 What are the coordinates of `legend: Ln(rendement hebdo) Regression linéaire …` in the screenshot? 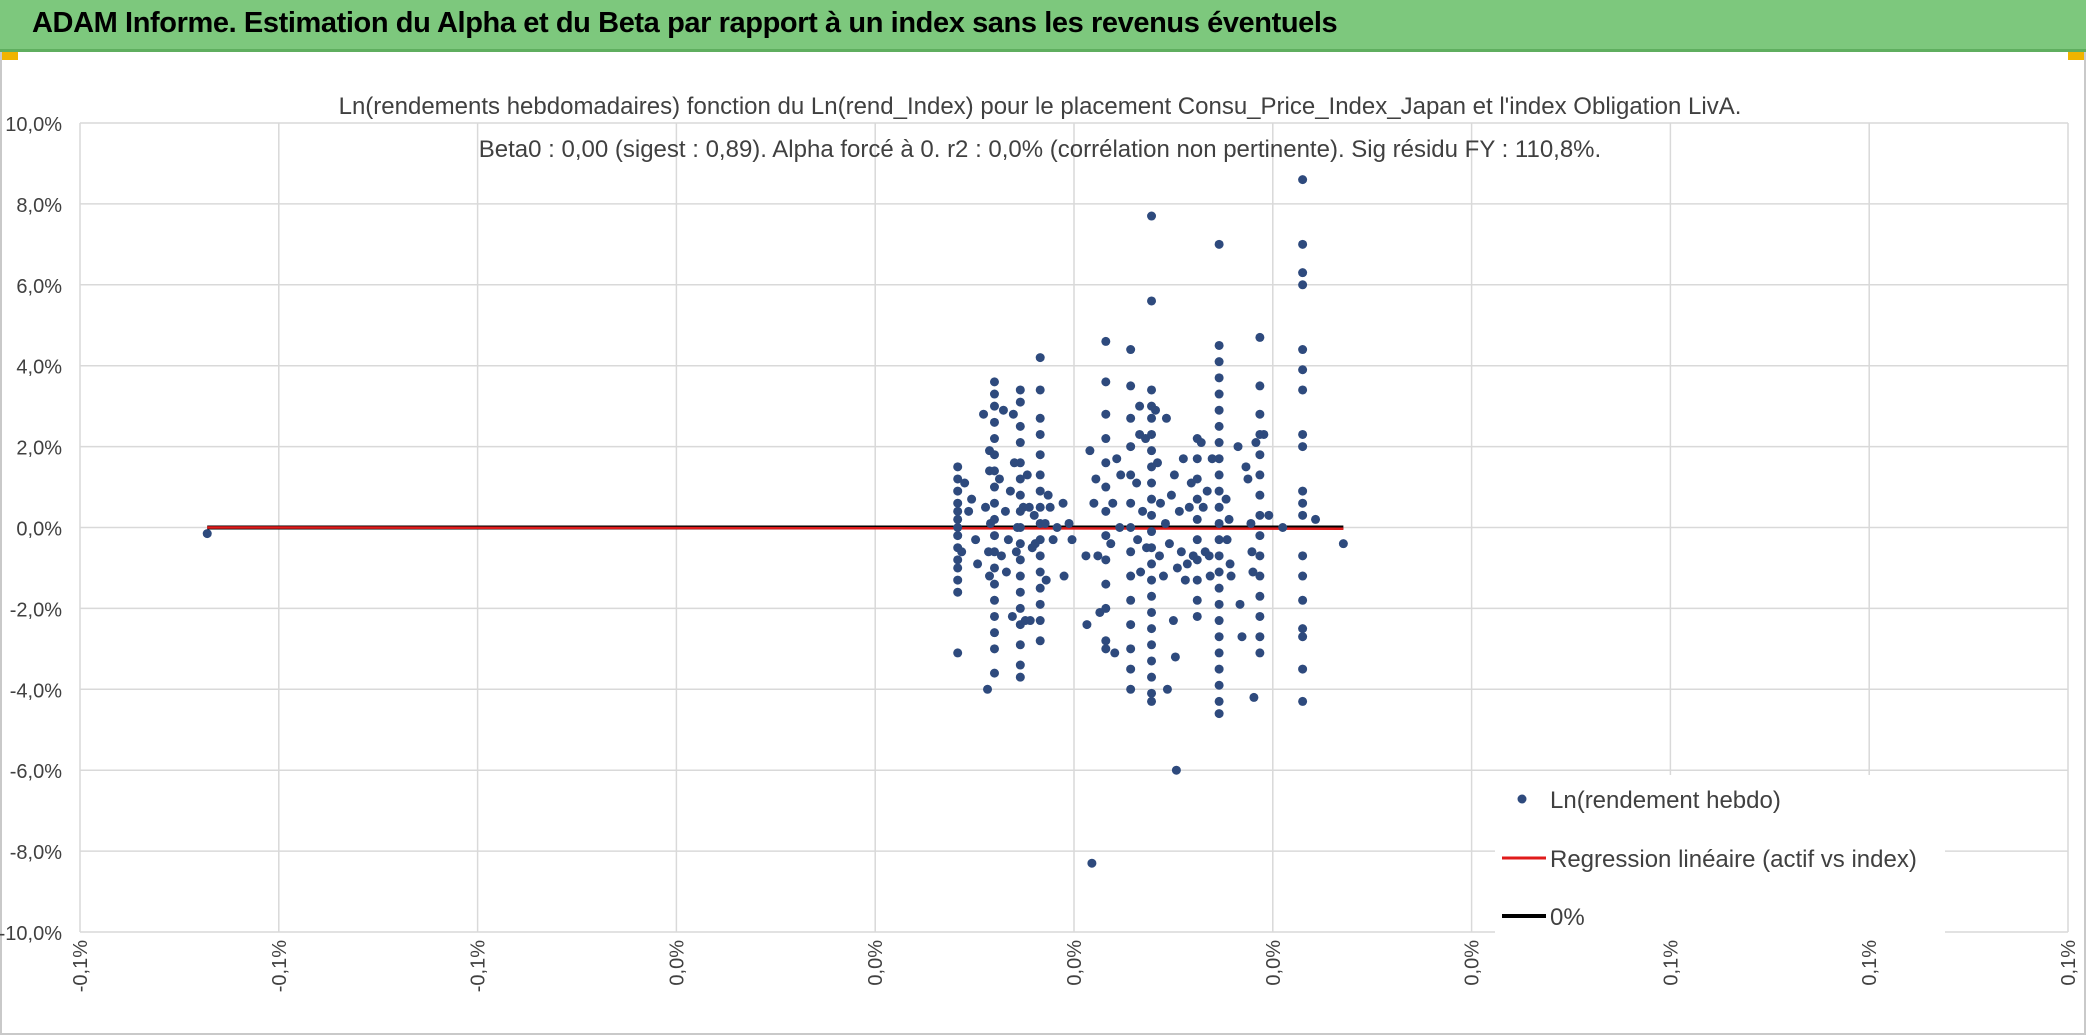 It's located at (1720, 855).